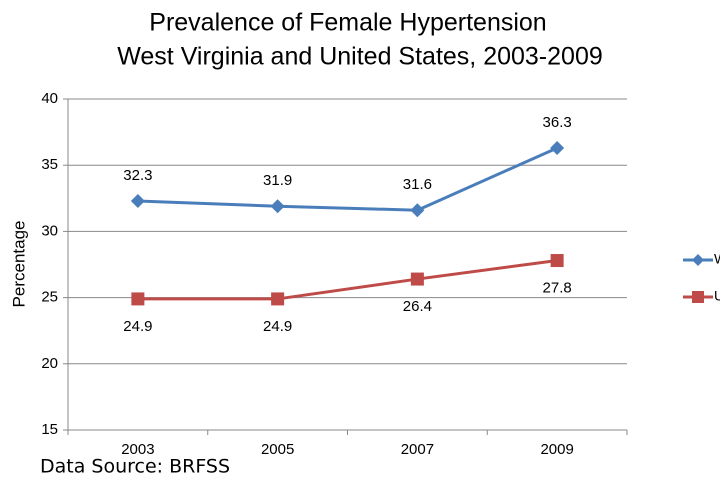 This screenshot has width=720, height=481. What do you see at coordinates (717, 259) in the screenshot?
I see `legend-label: WV` at bounding box center [717, 259].